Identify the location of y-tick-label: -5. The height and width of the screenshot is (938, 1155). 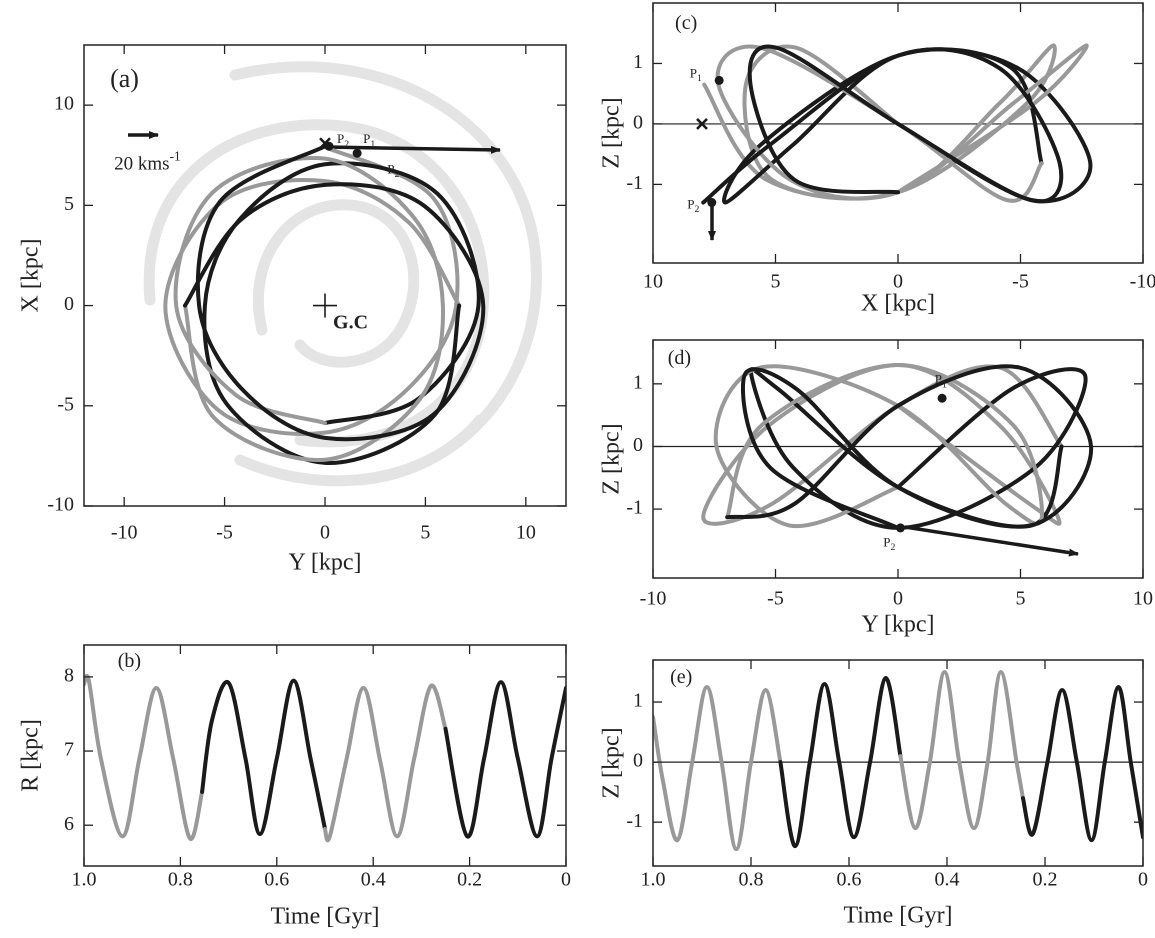
(65, 404).